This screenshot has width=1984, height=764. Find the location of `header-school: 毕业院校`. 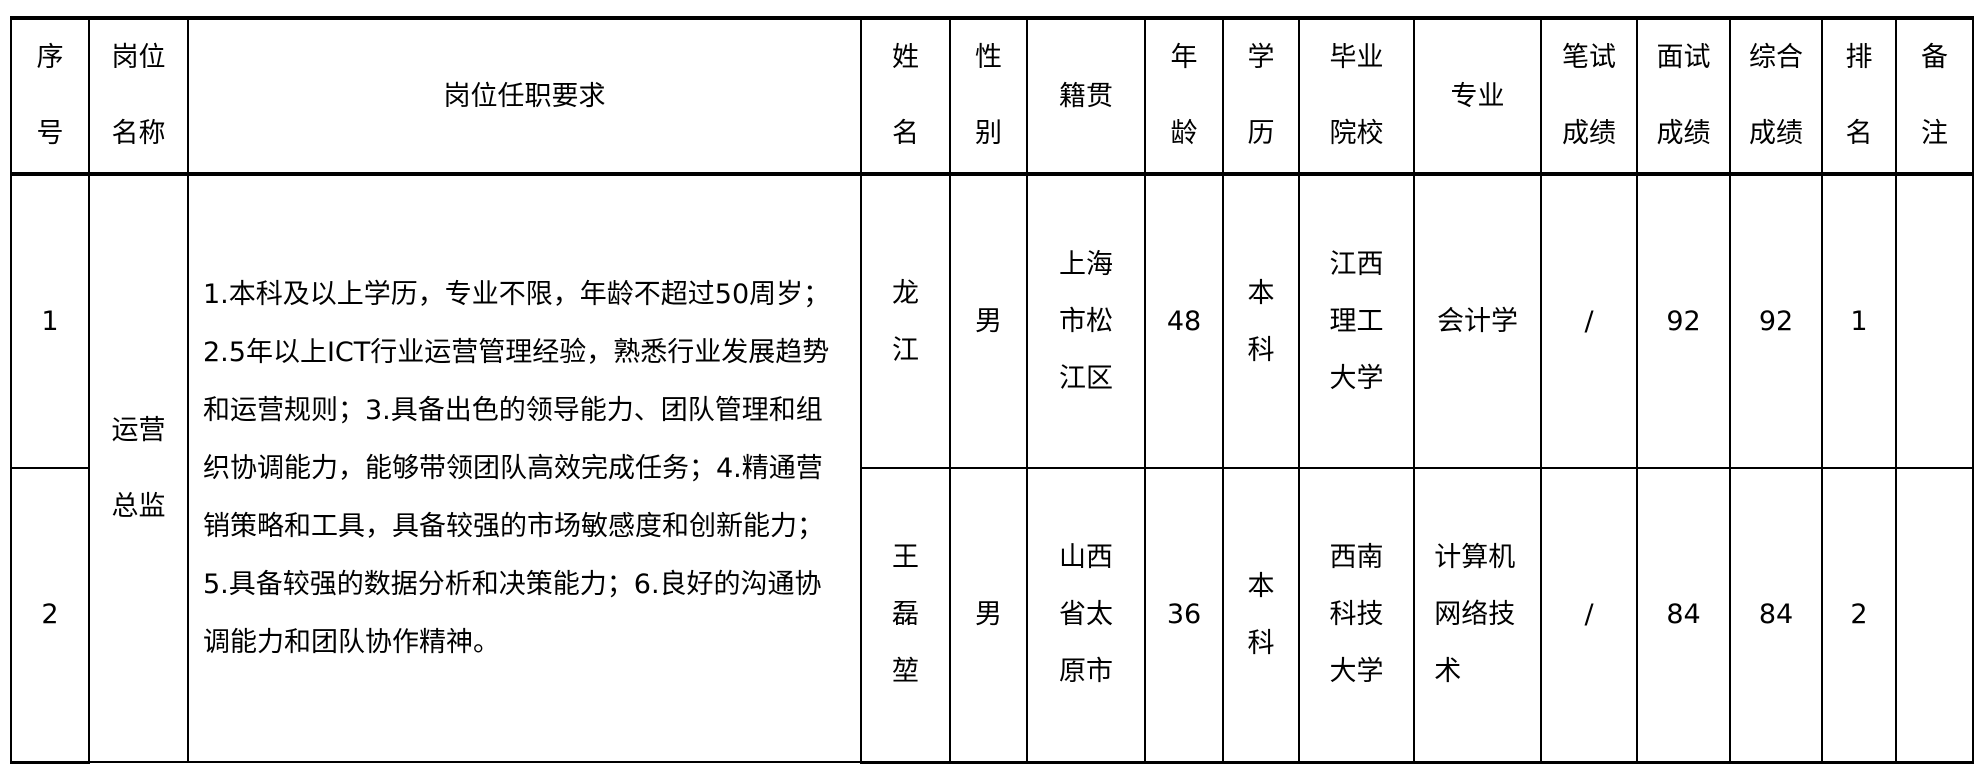

header-school: 毕业院校 is located at coordinates (1356, 96).